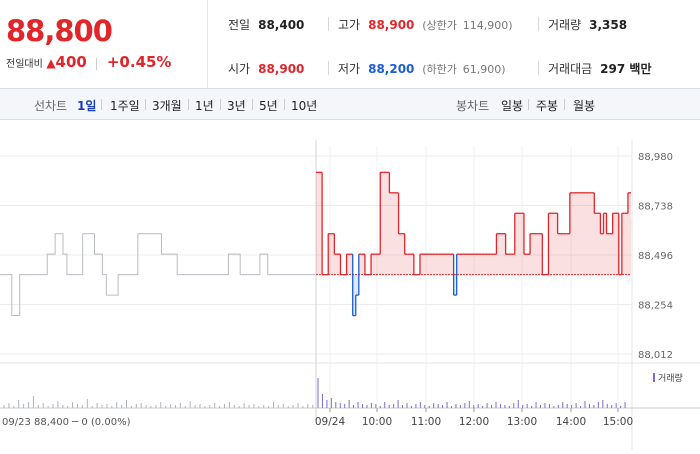 This screenshot has height=454, width=700. Describe the element at coordinates (655, 207) in the screenshot. I see `y-tick-label: 88,738` at that location.